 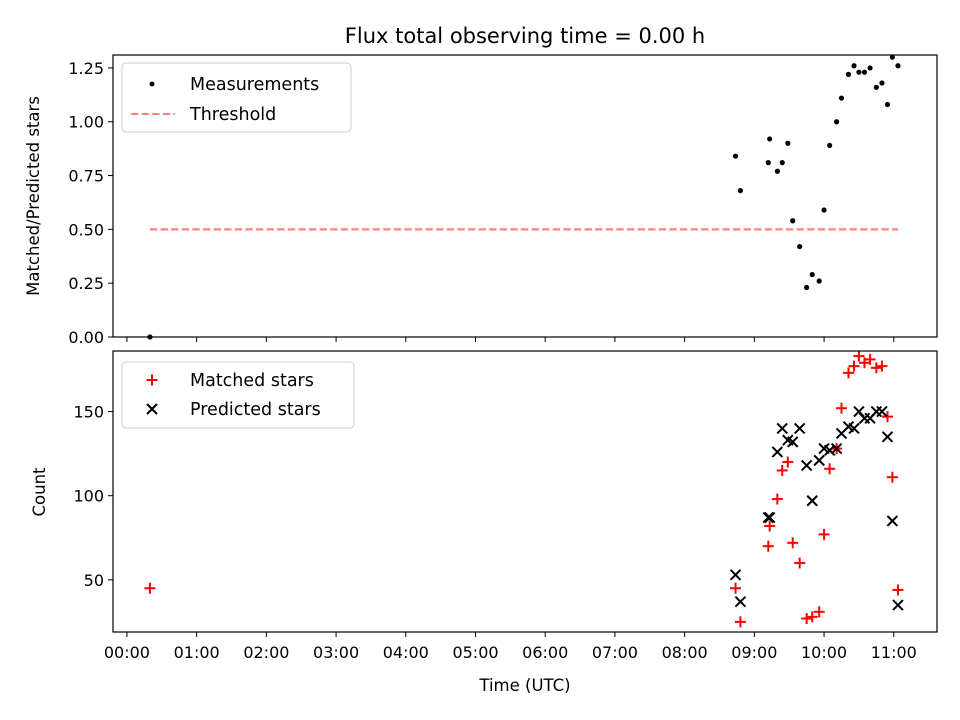 What do you see at coordinates (152, 409) in the screenshot?
I see `predicted-stars-legend-marker` at bounding box center [152, 409].